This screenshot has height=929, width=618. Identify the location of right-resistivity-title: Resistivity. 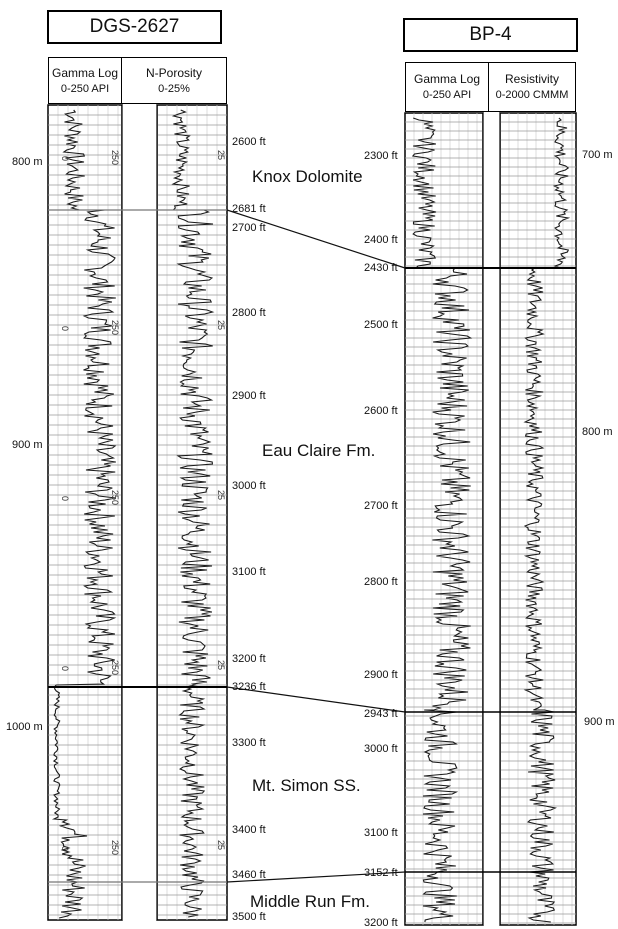
(531, 79).